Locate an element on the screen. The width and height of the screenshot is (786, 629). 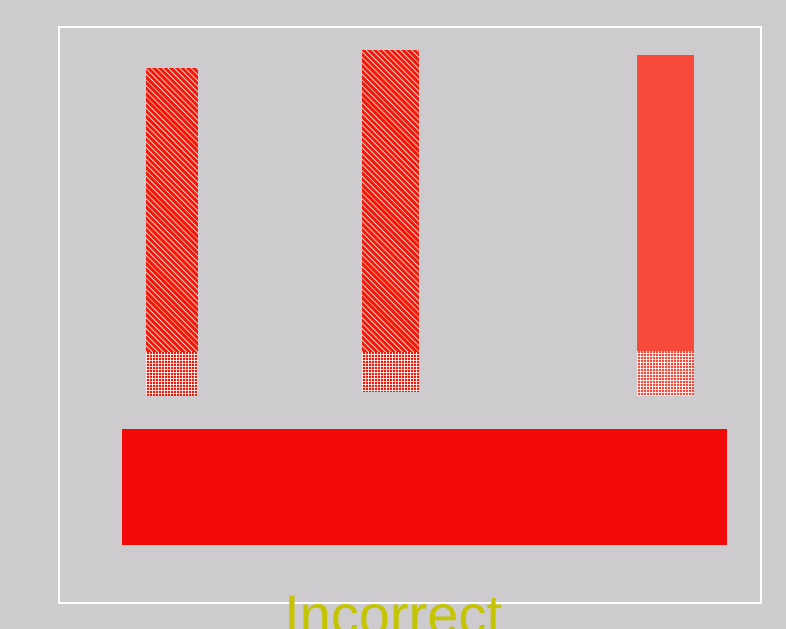
caption-text: Incorrect is located at coordinates (393, 606).